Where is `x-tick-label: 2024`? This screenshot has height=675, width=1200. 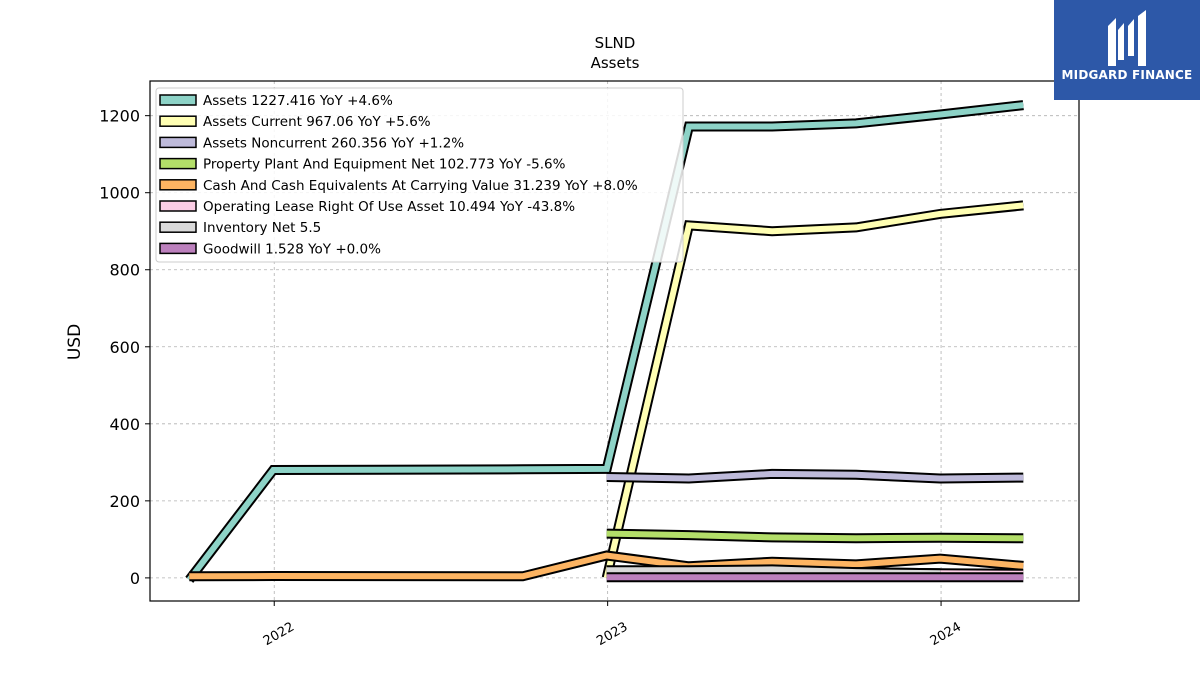
x-tick-label: 2024 is located at coordinates (946, 635).